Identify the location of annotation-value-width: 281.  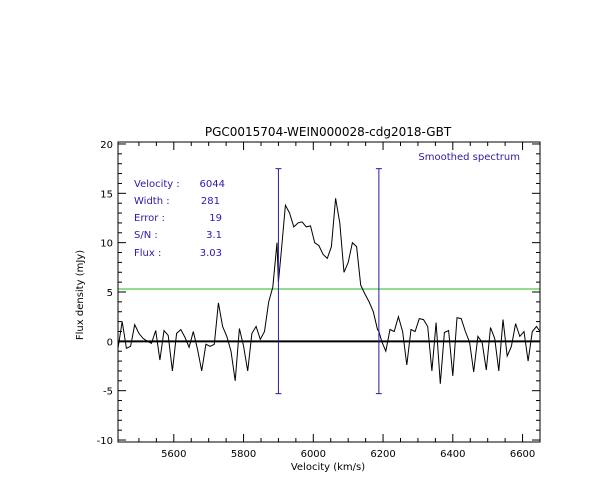
(210, 201).